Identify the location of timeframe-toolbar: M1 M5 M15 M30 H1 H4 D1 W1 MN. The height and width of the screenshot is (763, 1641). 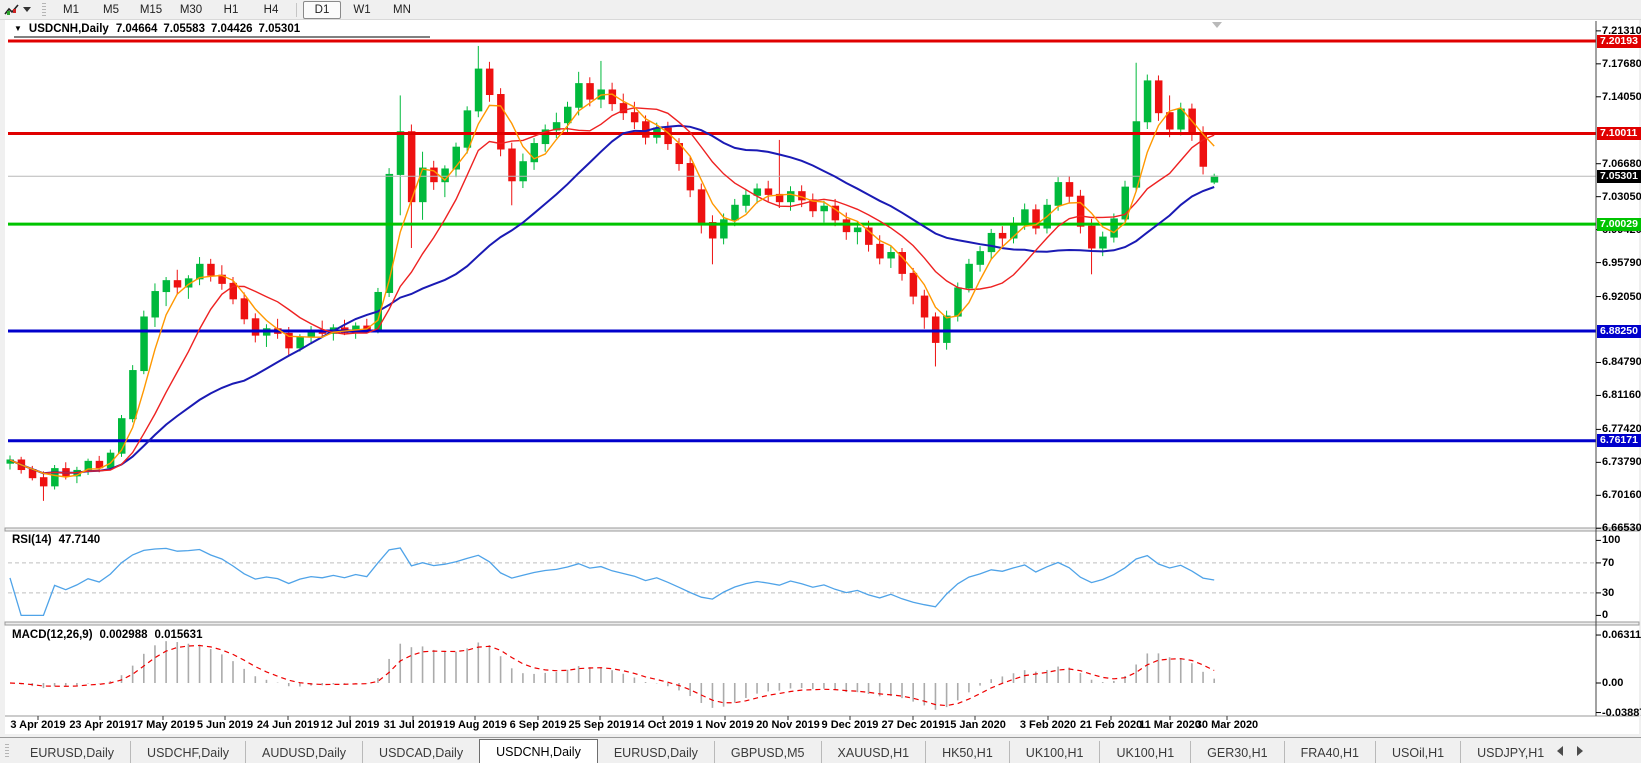
(820, 10).